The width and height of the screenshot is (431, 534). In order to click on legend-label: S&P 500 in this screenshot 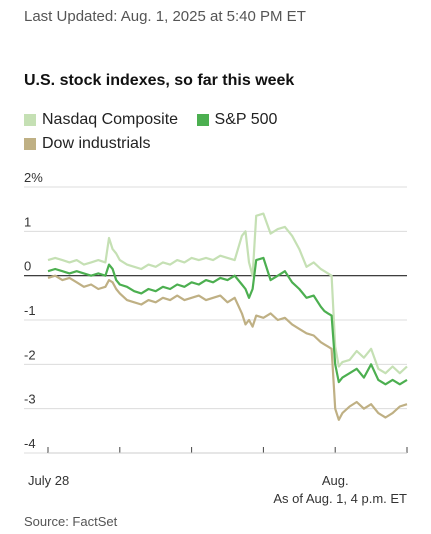, I will do `click(246, 119)`.